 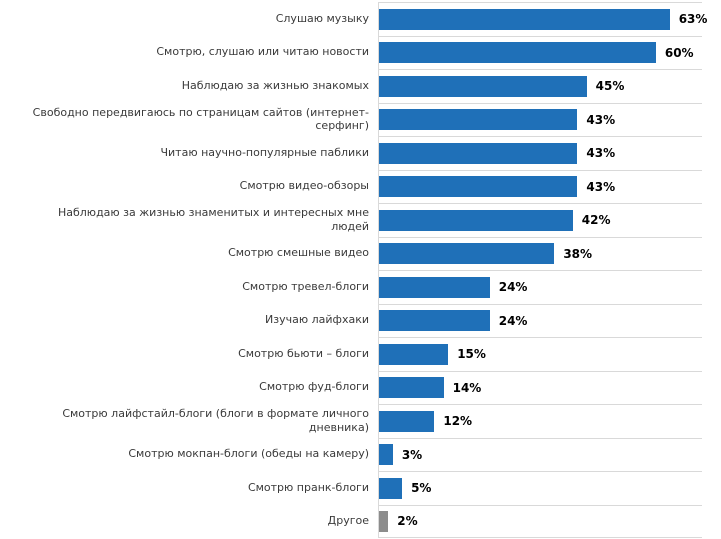 I want to click on value-label: 3%, so click(x=412, y=454).